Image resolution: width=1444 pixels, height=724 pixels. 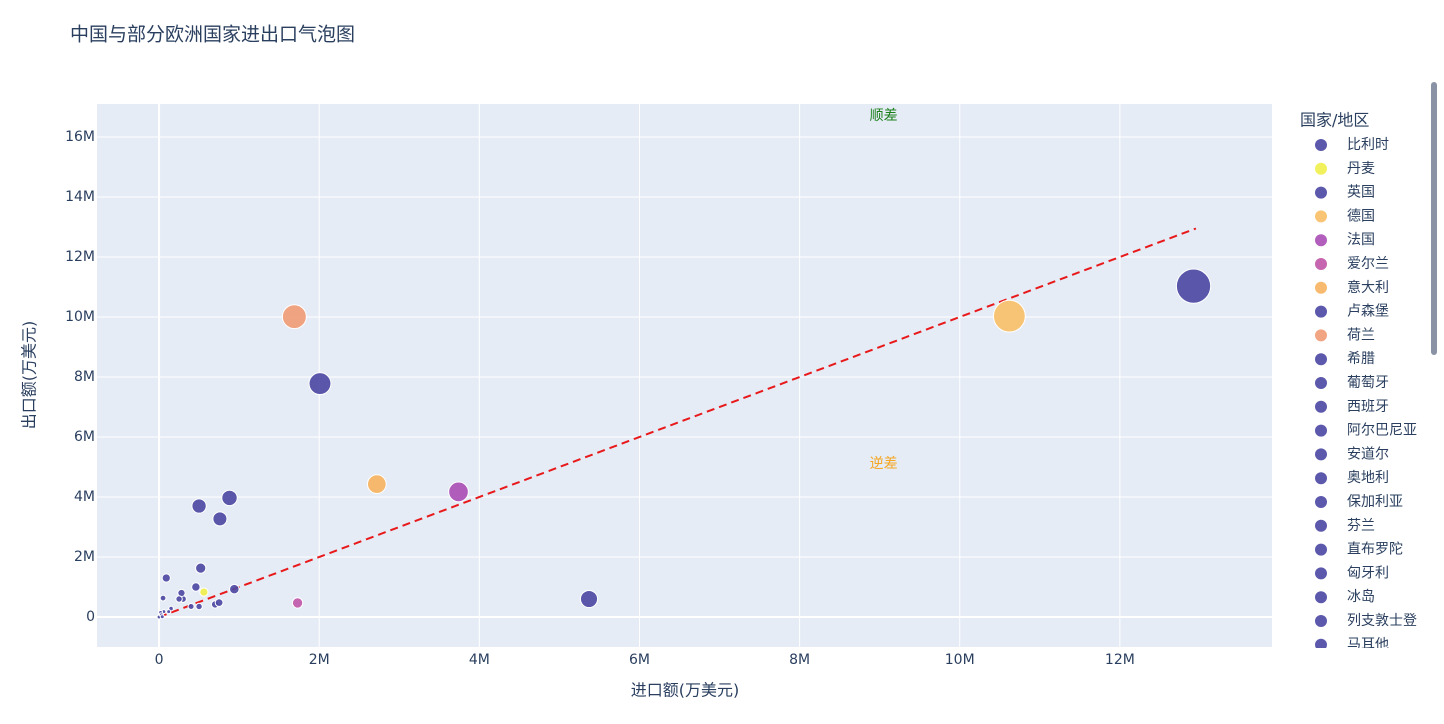 I want to click on y-tick-label: 6M, so click(x=84, y=437).